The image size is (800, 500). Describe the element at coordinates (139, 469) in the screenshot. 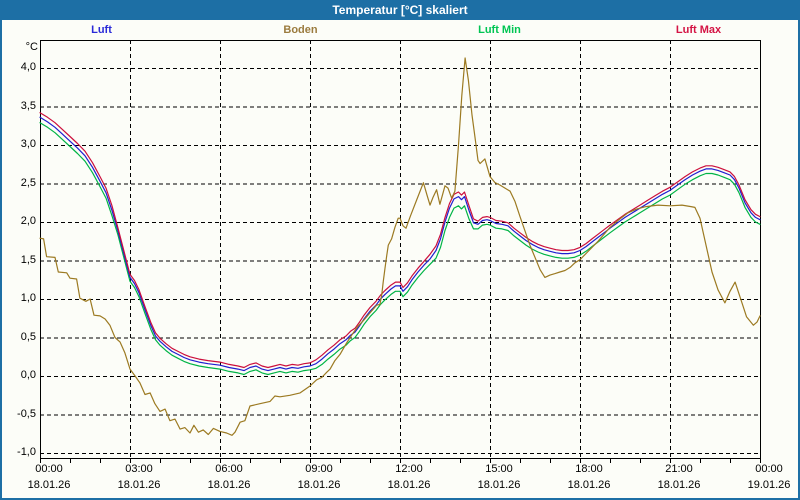

I see `x-tick-time-label: 03:00` at that location.